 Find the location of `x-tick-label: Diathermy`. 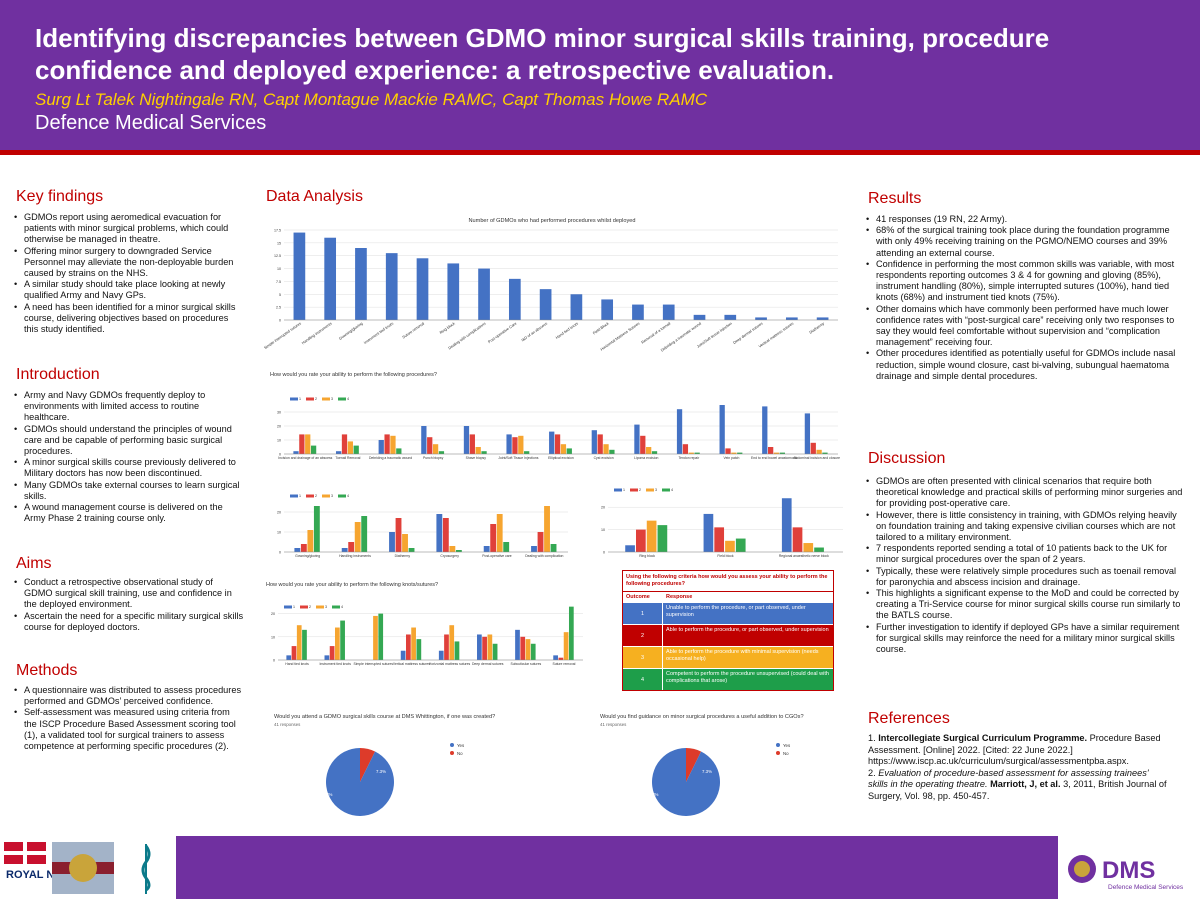

x-tick-label: Diathermy is located at coordinates (817, 327).